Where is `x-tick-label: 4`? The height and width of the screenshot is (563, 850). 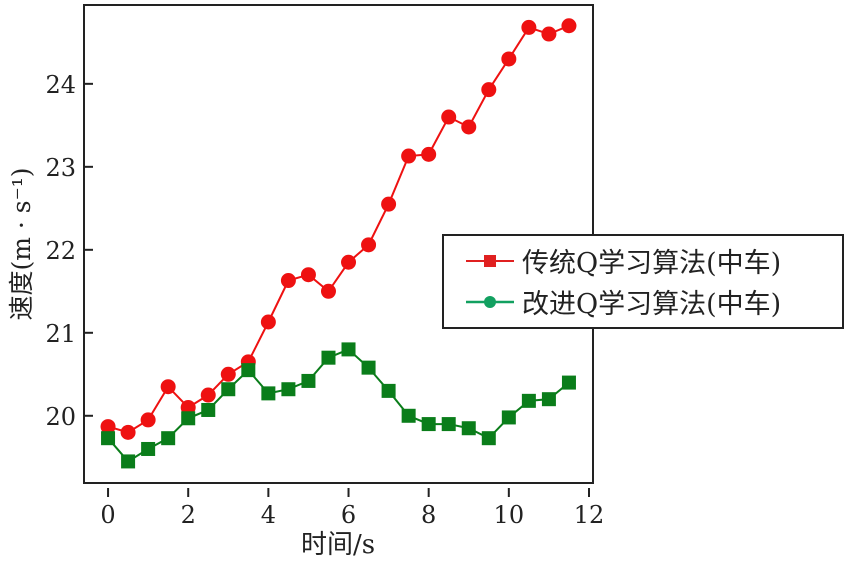 x-tick-label: 4 is located at coordinates (268, 515).